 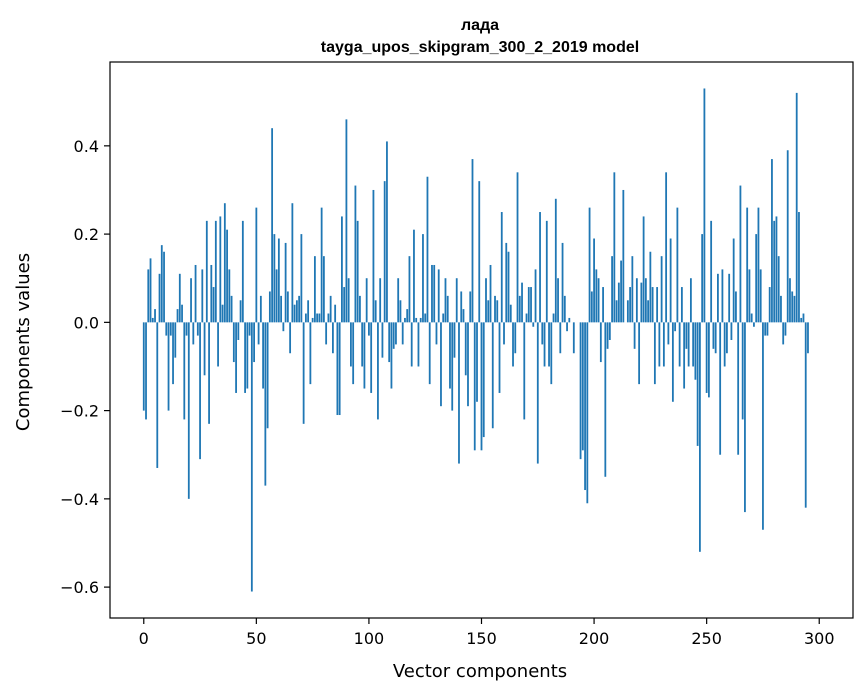 I want to click on x-tick-label: 0, so click(x=144, y=638).